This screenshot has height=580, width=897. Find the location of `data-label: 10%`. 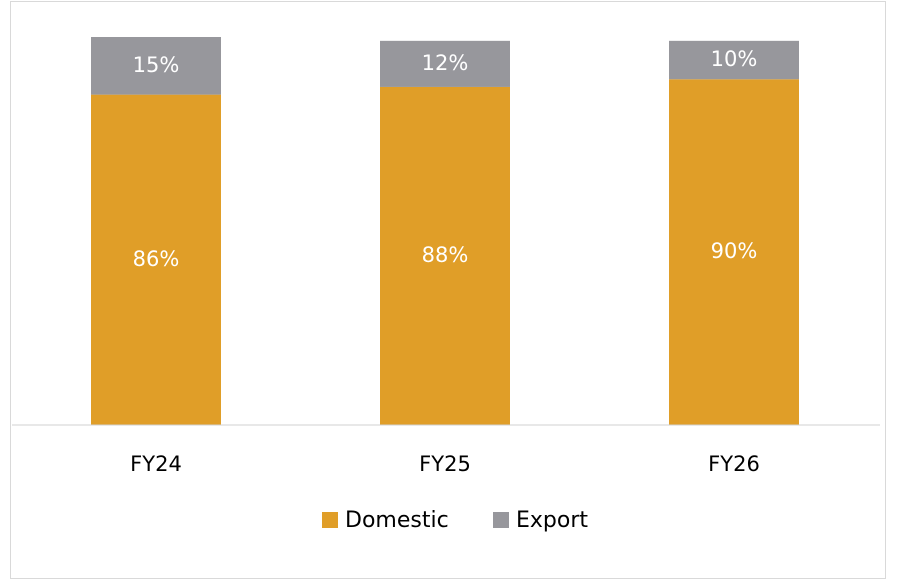

data-label: 10% is located at coordinates (734, 59).